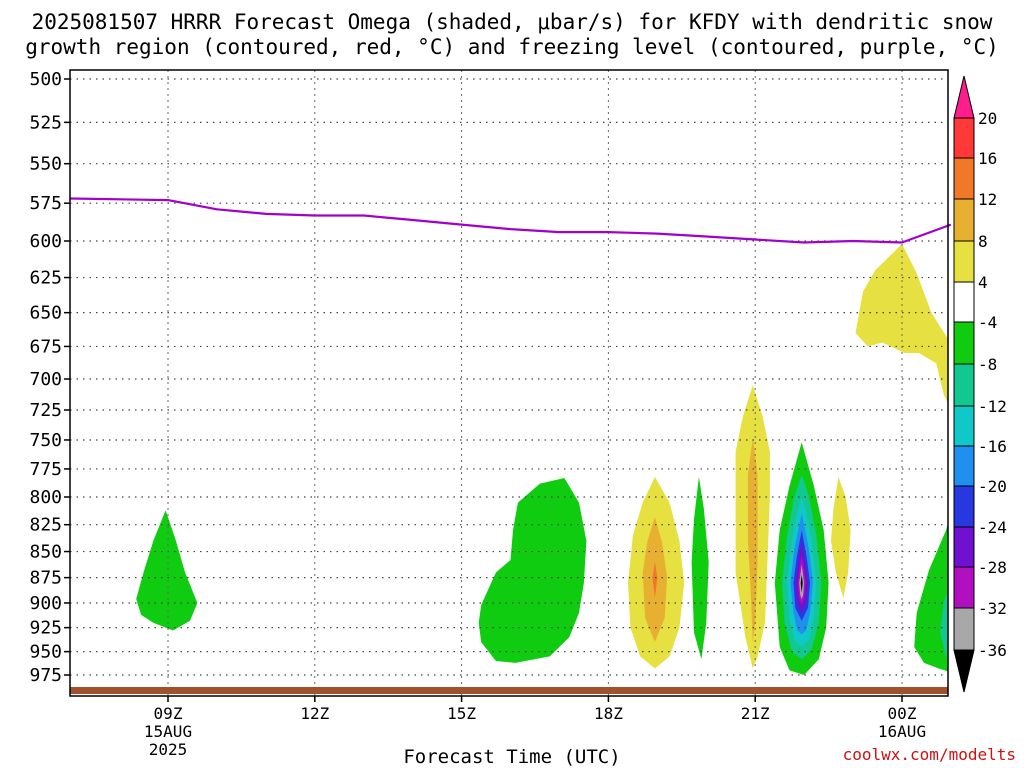  What do you see at coordinates (45, 440) in the screenshot?
I see `y-tick-label-750: 750` at bounding box center [45, 440].